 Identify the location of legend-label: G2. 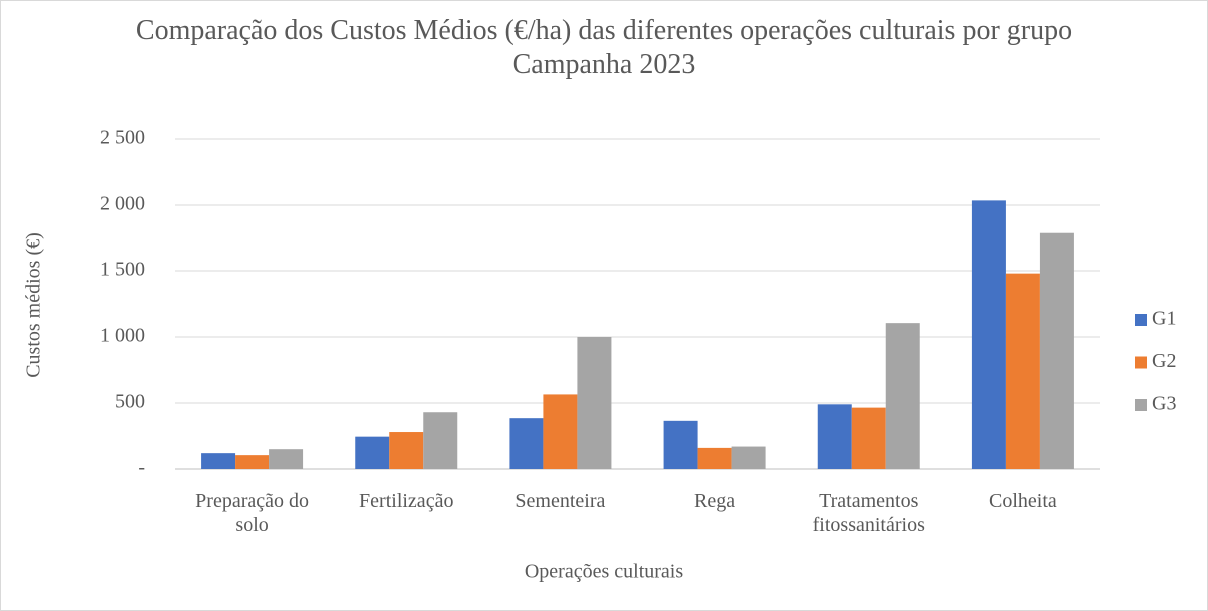
(1164, 361).